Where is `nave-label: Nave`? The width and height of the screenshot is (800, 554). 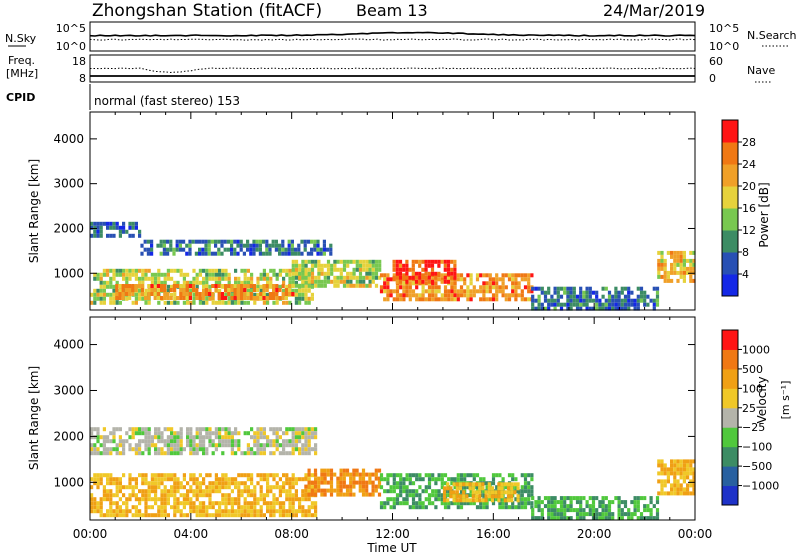
nave-label: Nave is located at coordinates (761, 70).